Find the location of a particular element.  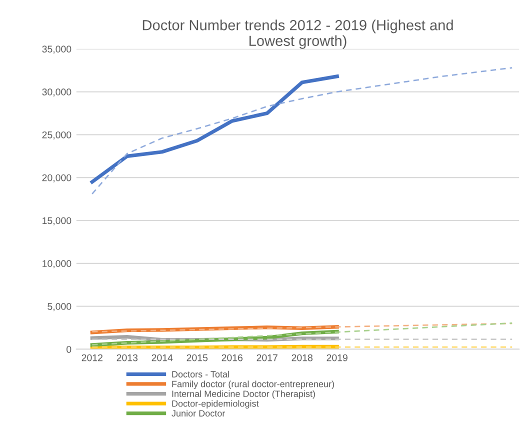

legend-label: Doctors - Total is located at coordinates (200, 374).